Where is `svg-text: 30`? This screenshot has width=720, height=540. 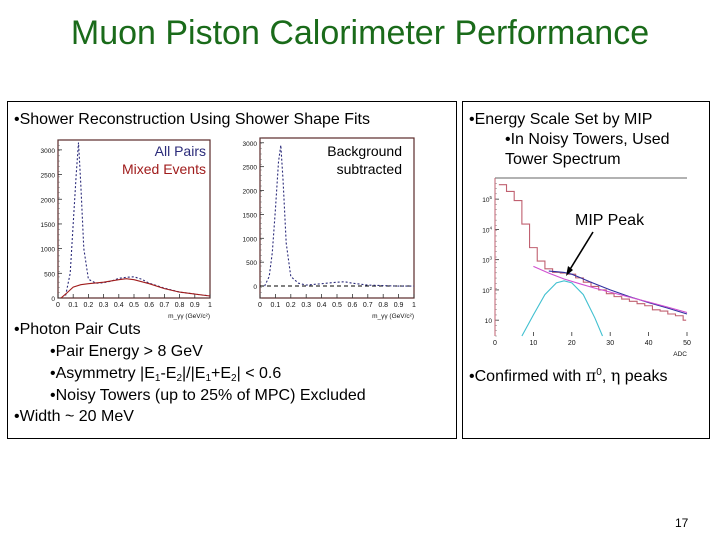
svg-text: 30 is located at coordinates (610, 343).